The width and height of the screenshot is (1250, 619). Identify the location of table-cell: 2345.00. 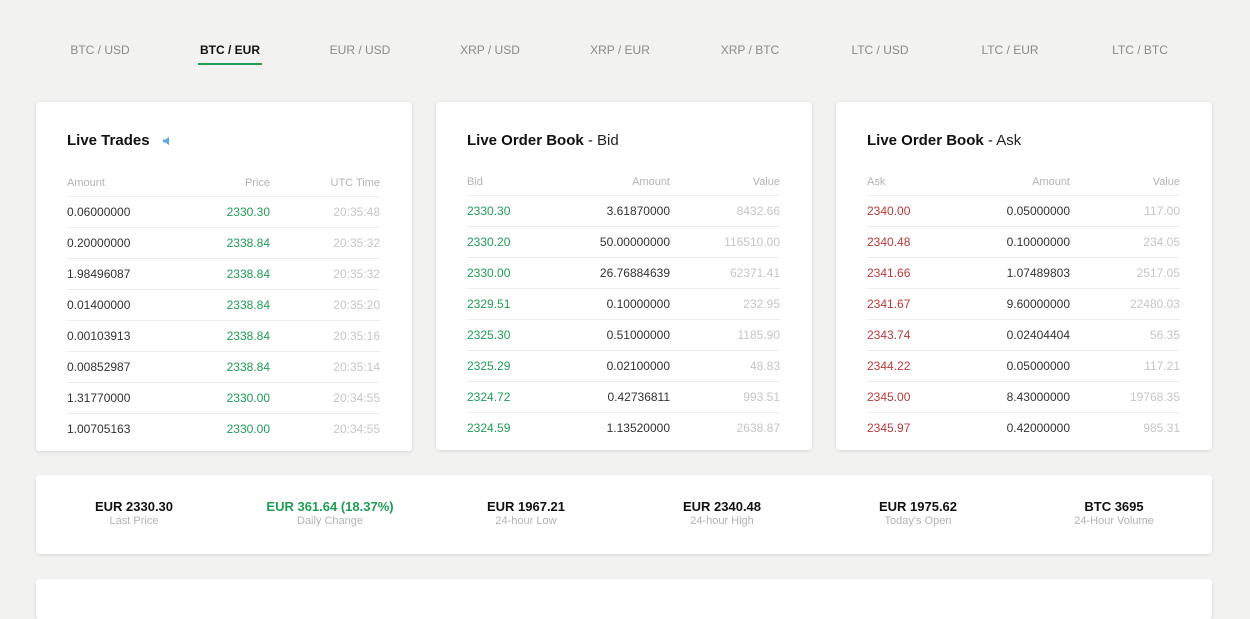
(907, 397).